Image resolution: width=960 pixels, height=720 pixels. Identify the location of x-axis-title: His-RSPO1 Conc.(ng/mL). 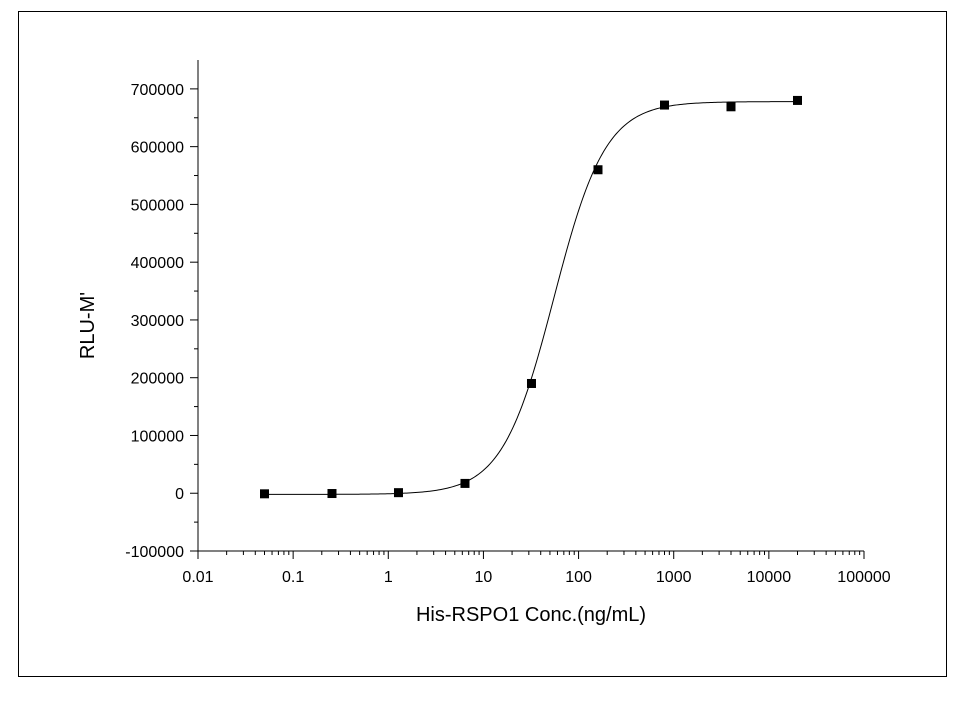
(531, 615).